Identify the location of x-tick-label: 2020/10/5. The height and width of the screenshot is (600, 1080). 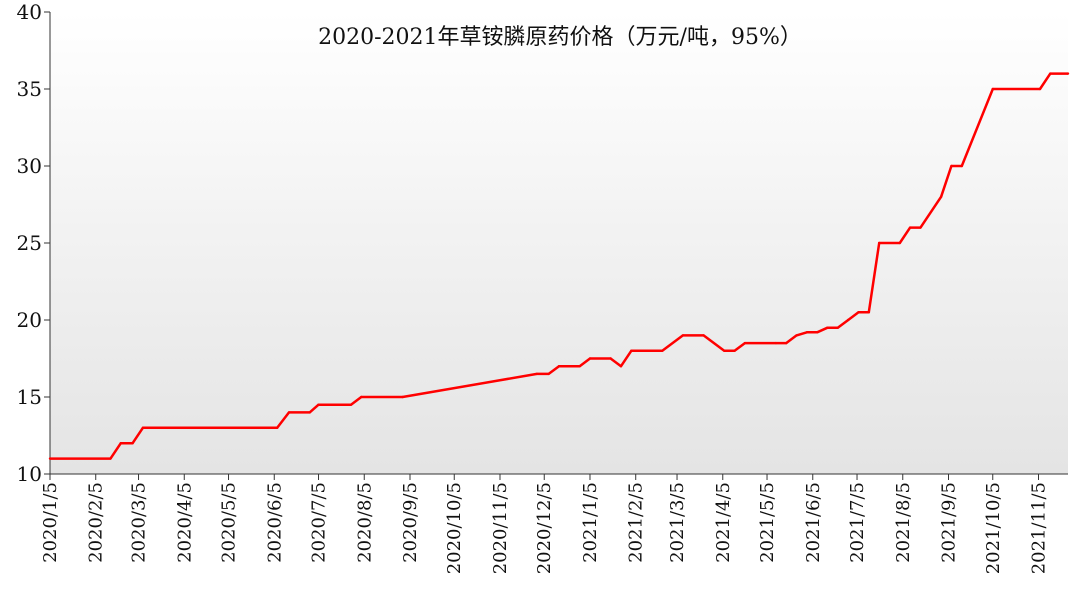
(454, 528).